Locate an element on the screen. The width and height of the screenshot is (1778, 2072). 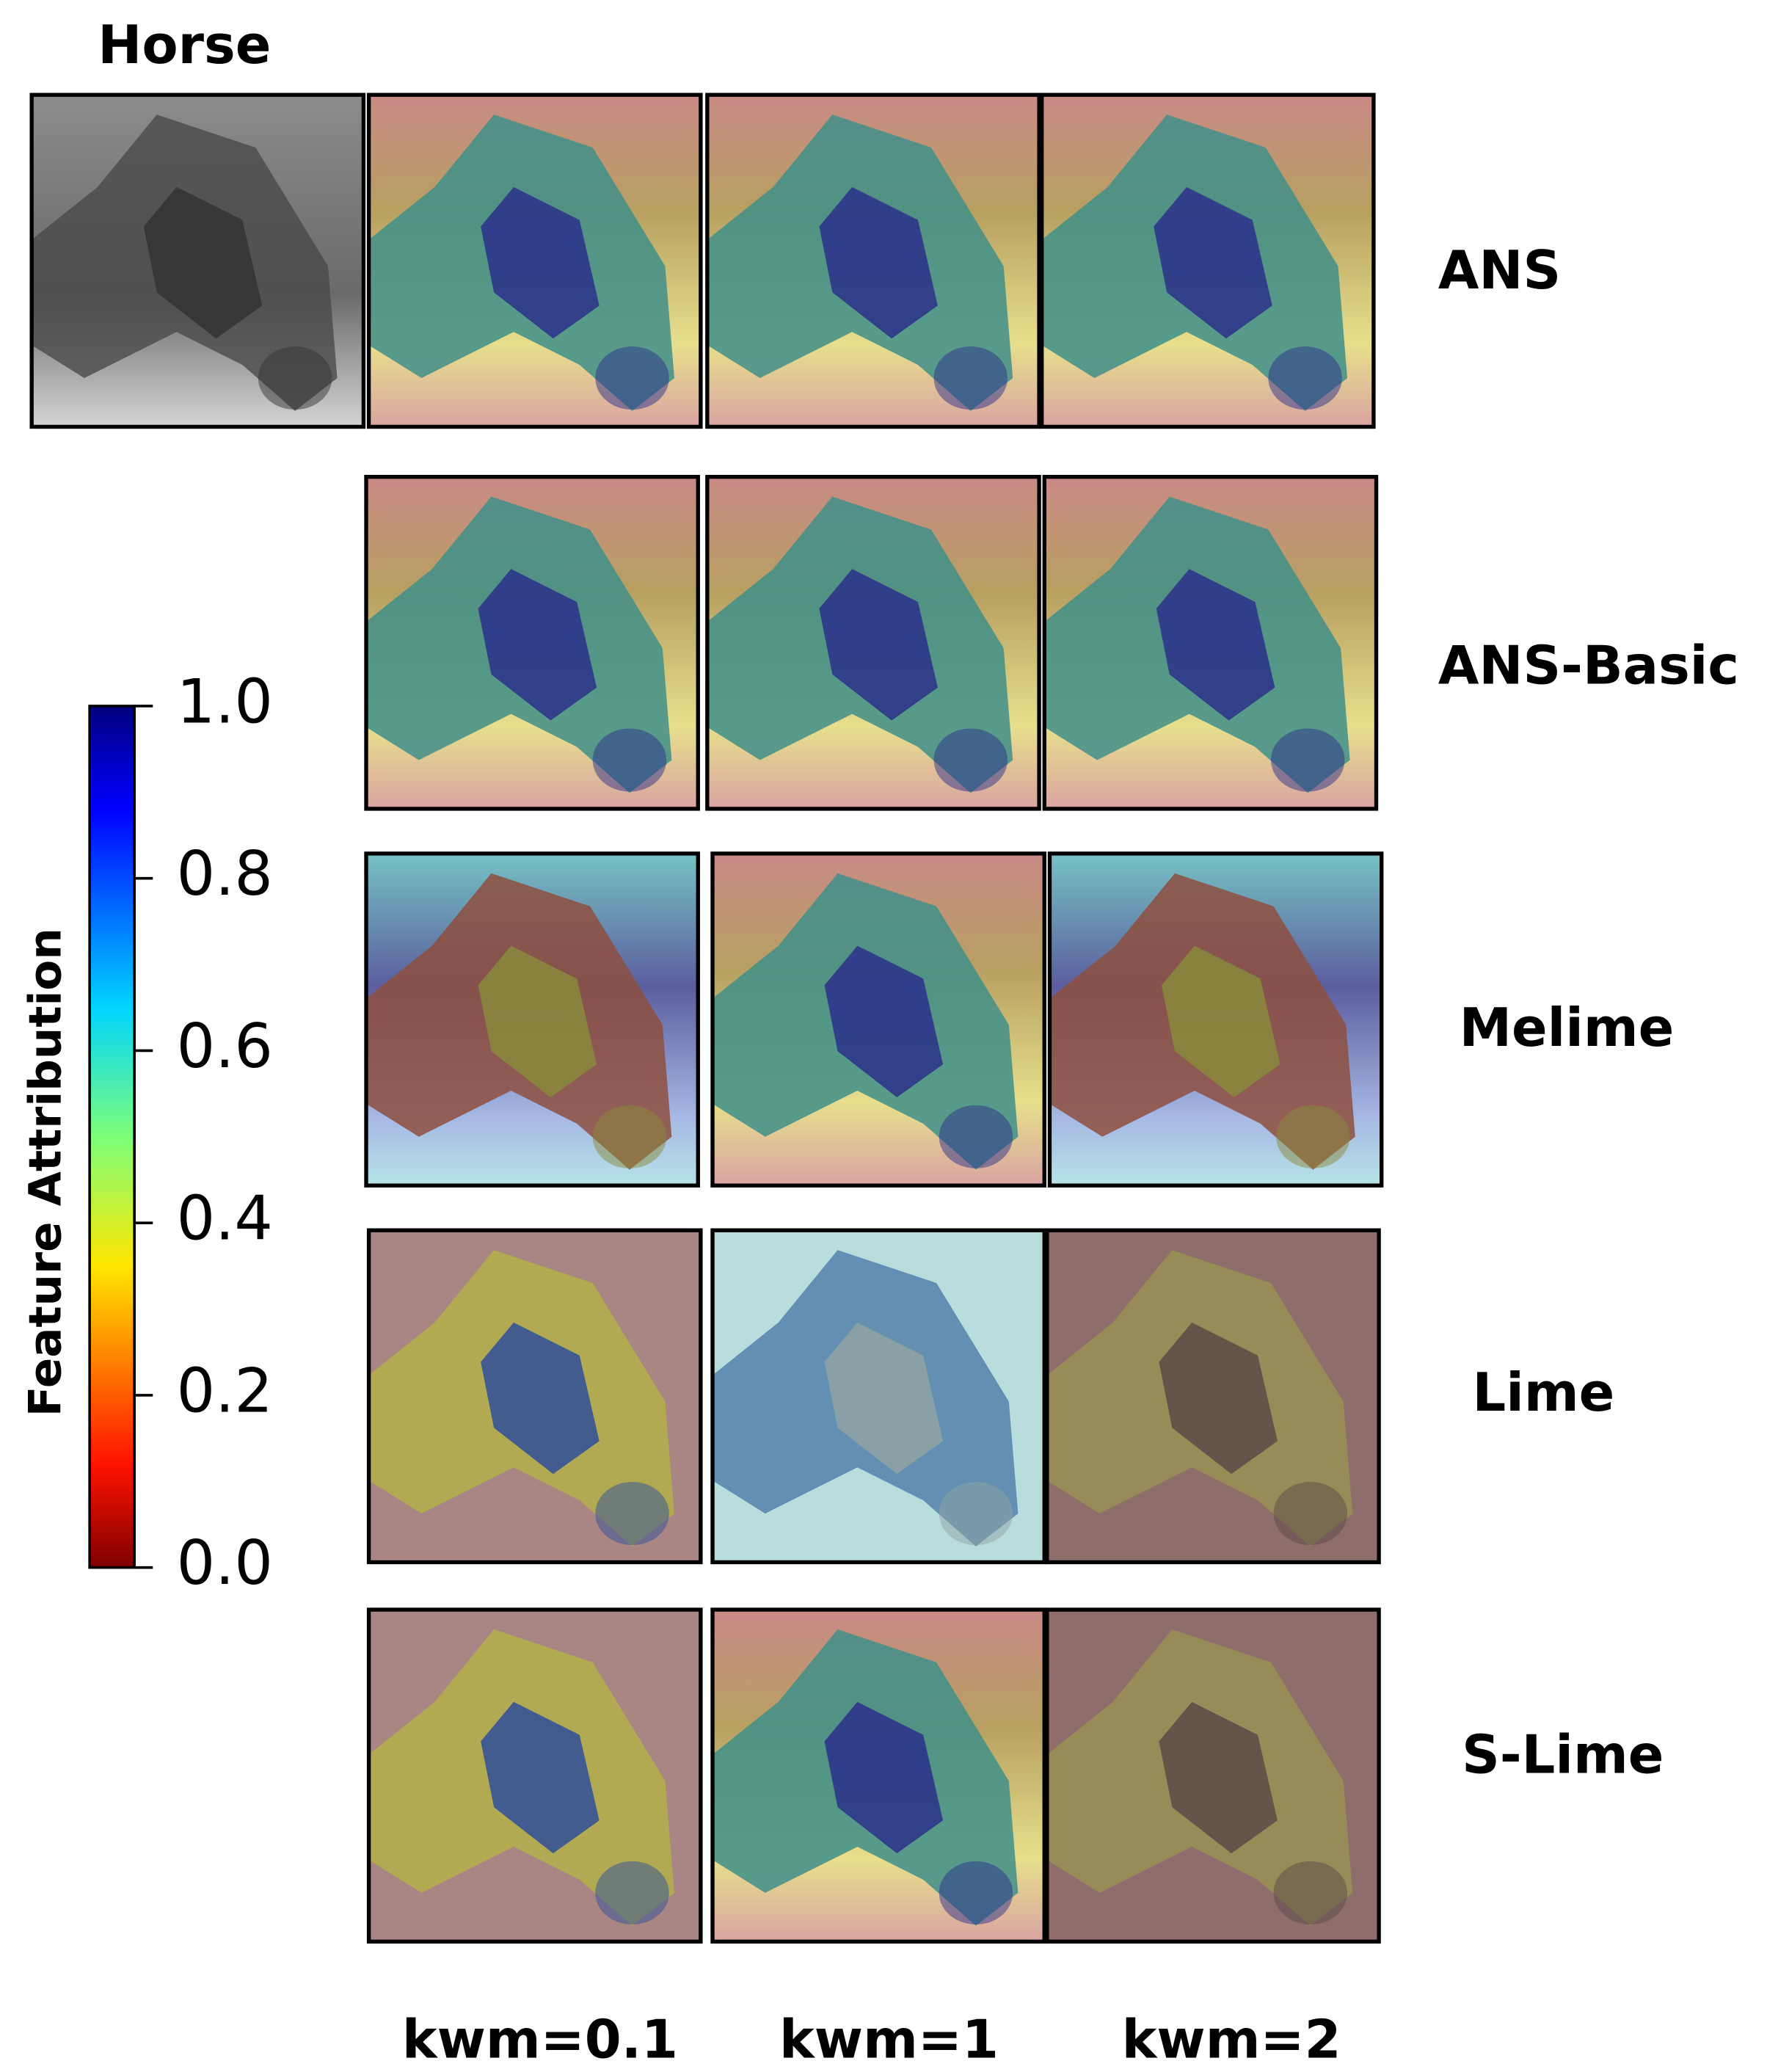
colorbar-tick-label: 0.0 is located at coordinates (225, 1563).